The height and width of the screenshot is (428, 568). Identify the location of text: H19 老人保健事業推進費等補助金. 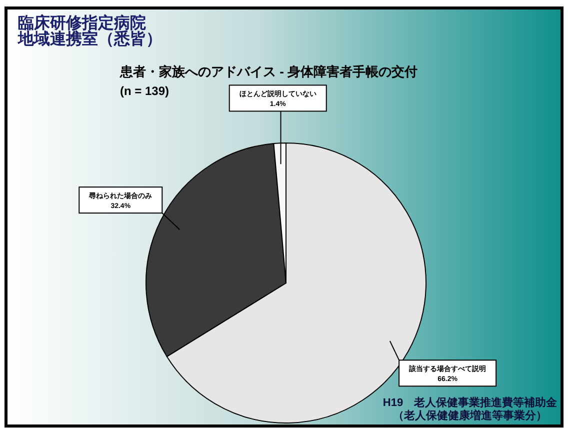
(470, 402).